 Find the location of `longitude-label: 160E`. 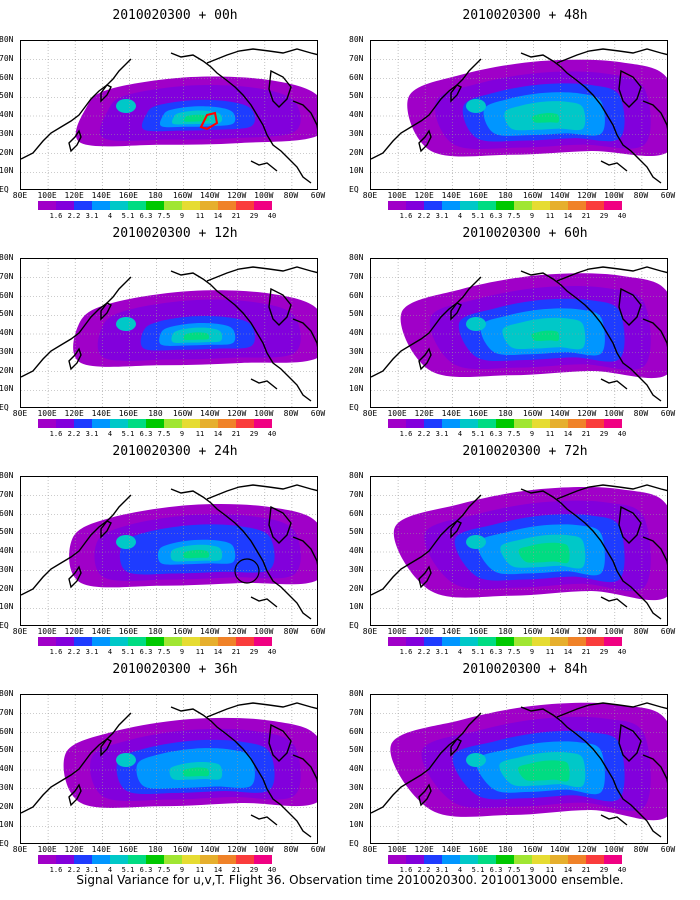

longitude-label: 160E is located at coordinates (478, 195).